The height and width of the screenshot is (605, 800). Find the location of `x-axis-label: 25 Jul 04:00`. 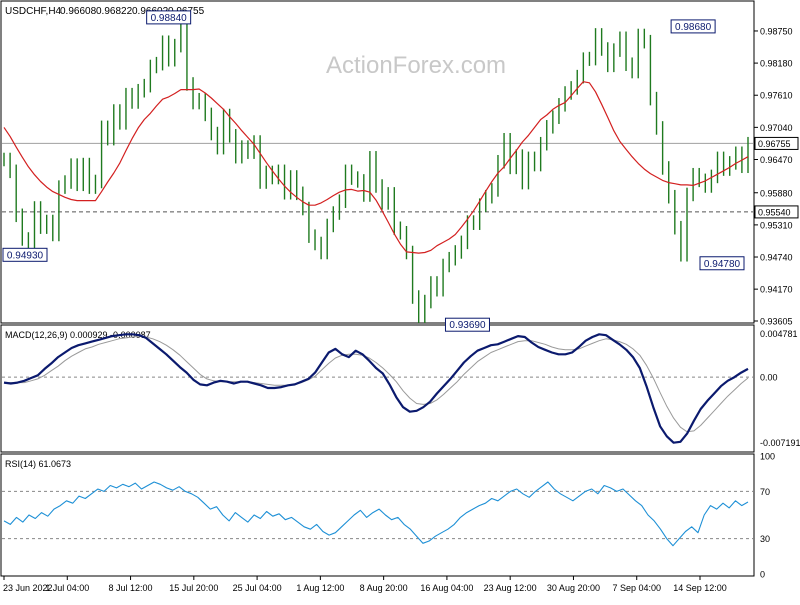

x-axis-label: 25 Jul 04:00 is located at coordinates (257, 588).